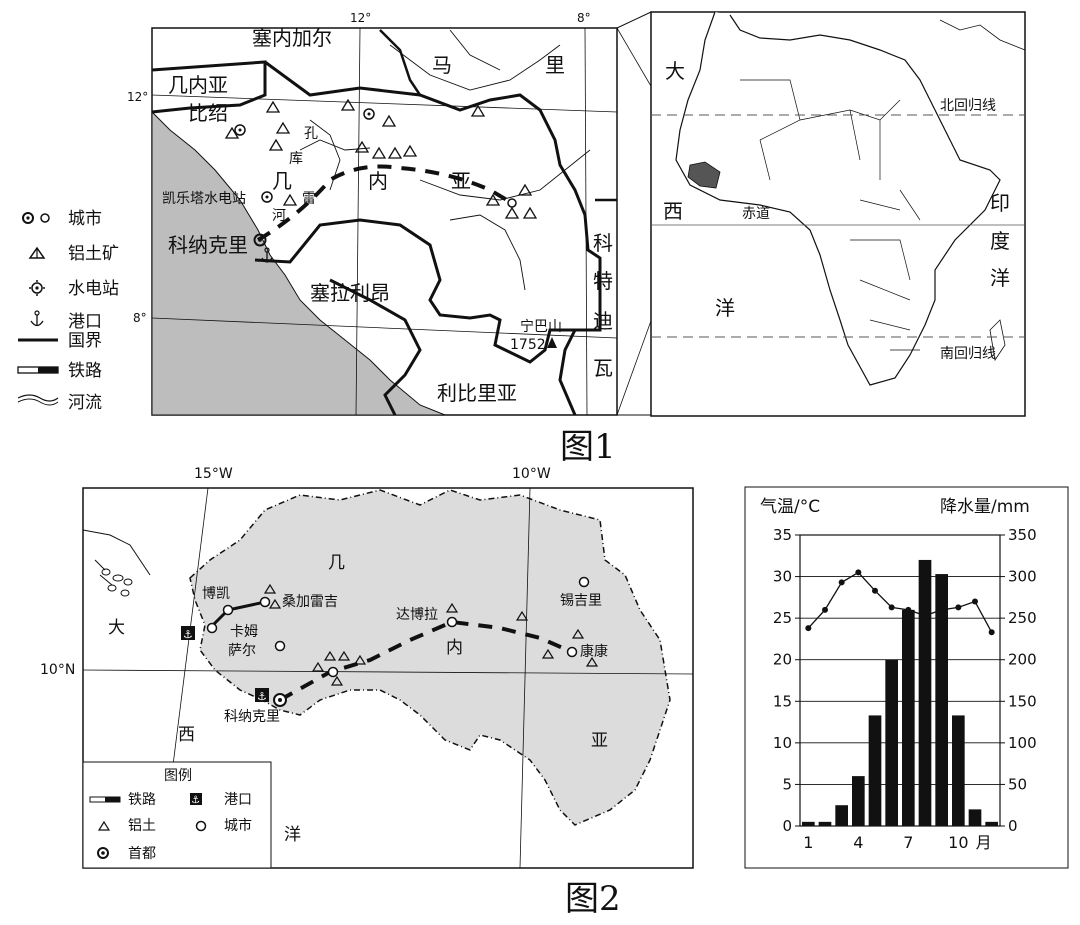 This screenshot has width=1080, height=925. What do you see at coordinates (238, 825) in the screenshot?
I see `legend2-city: 城市` at bounding box center [238, 825].